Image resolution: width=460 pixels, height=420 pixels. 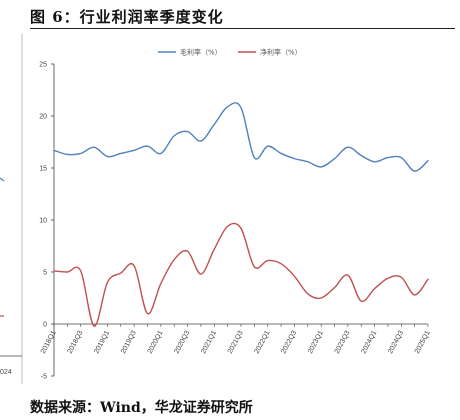 What do you see at coordinates (6, 372) in the screenshot?
I see `left-panel-fragment-label: 024` at bounding box center [6, 372].